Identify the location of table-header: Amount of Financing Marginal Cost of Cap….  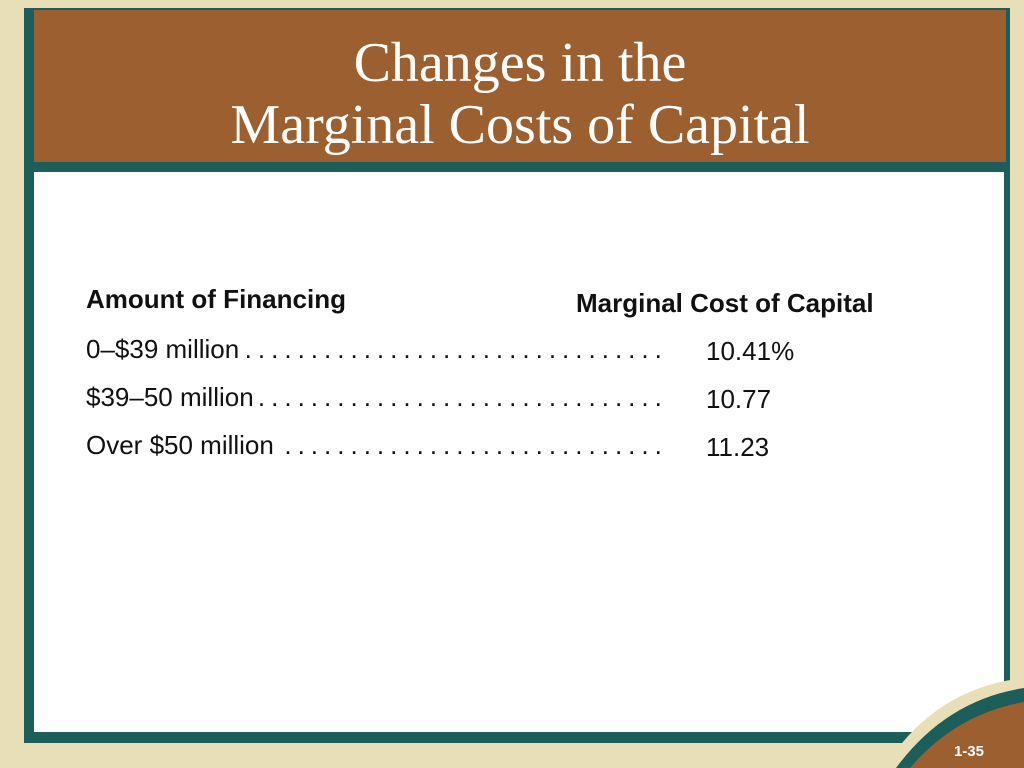
(516, 304).